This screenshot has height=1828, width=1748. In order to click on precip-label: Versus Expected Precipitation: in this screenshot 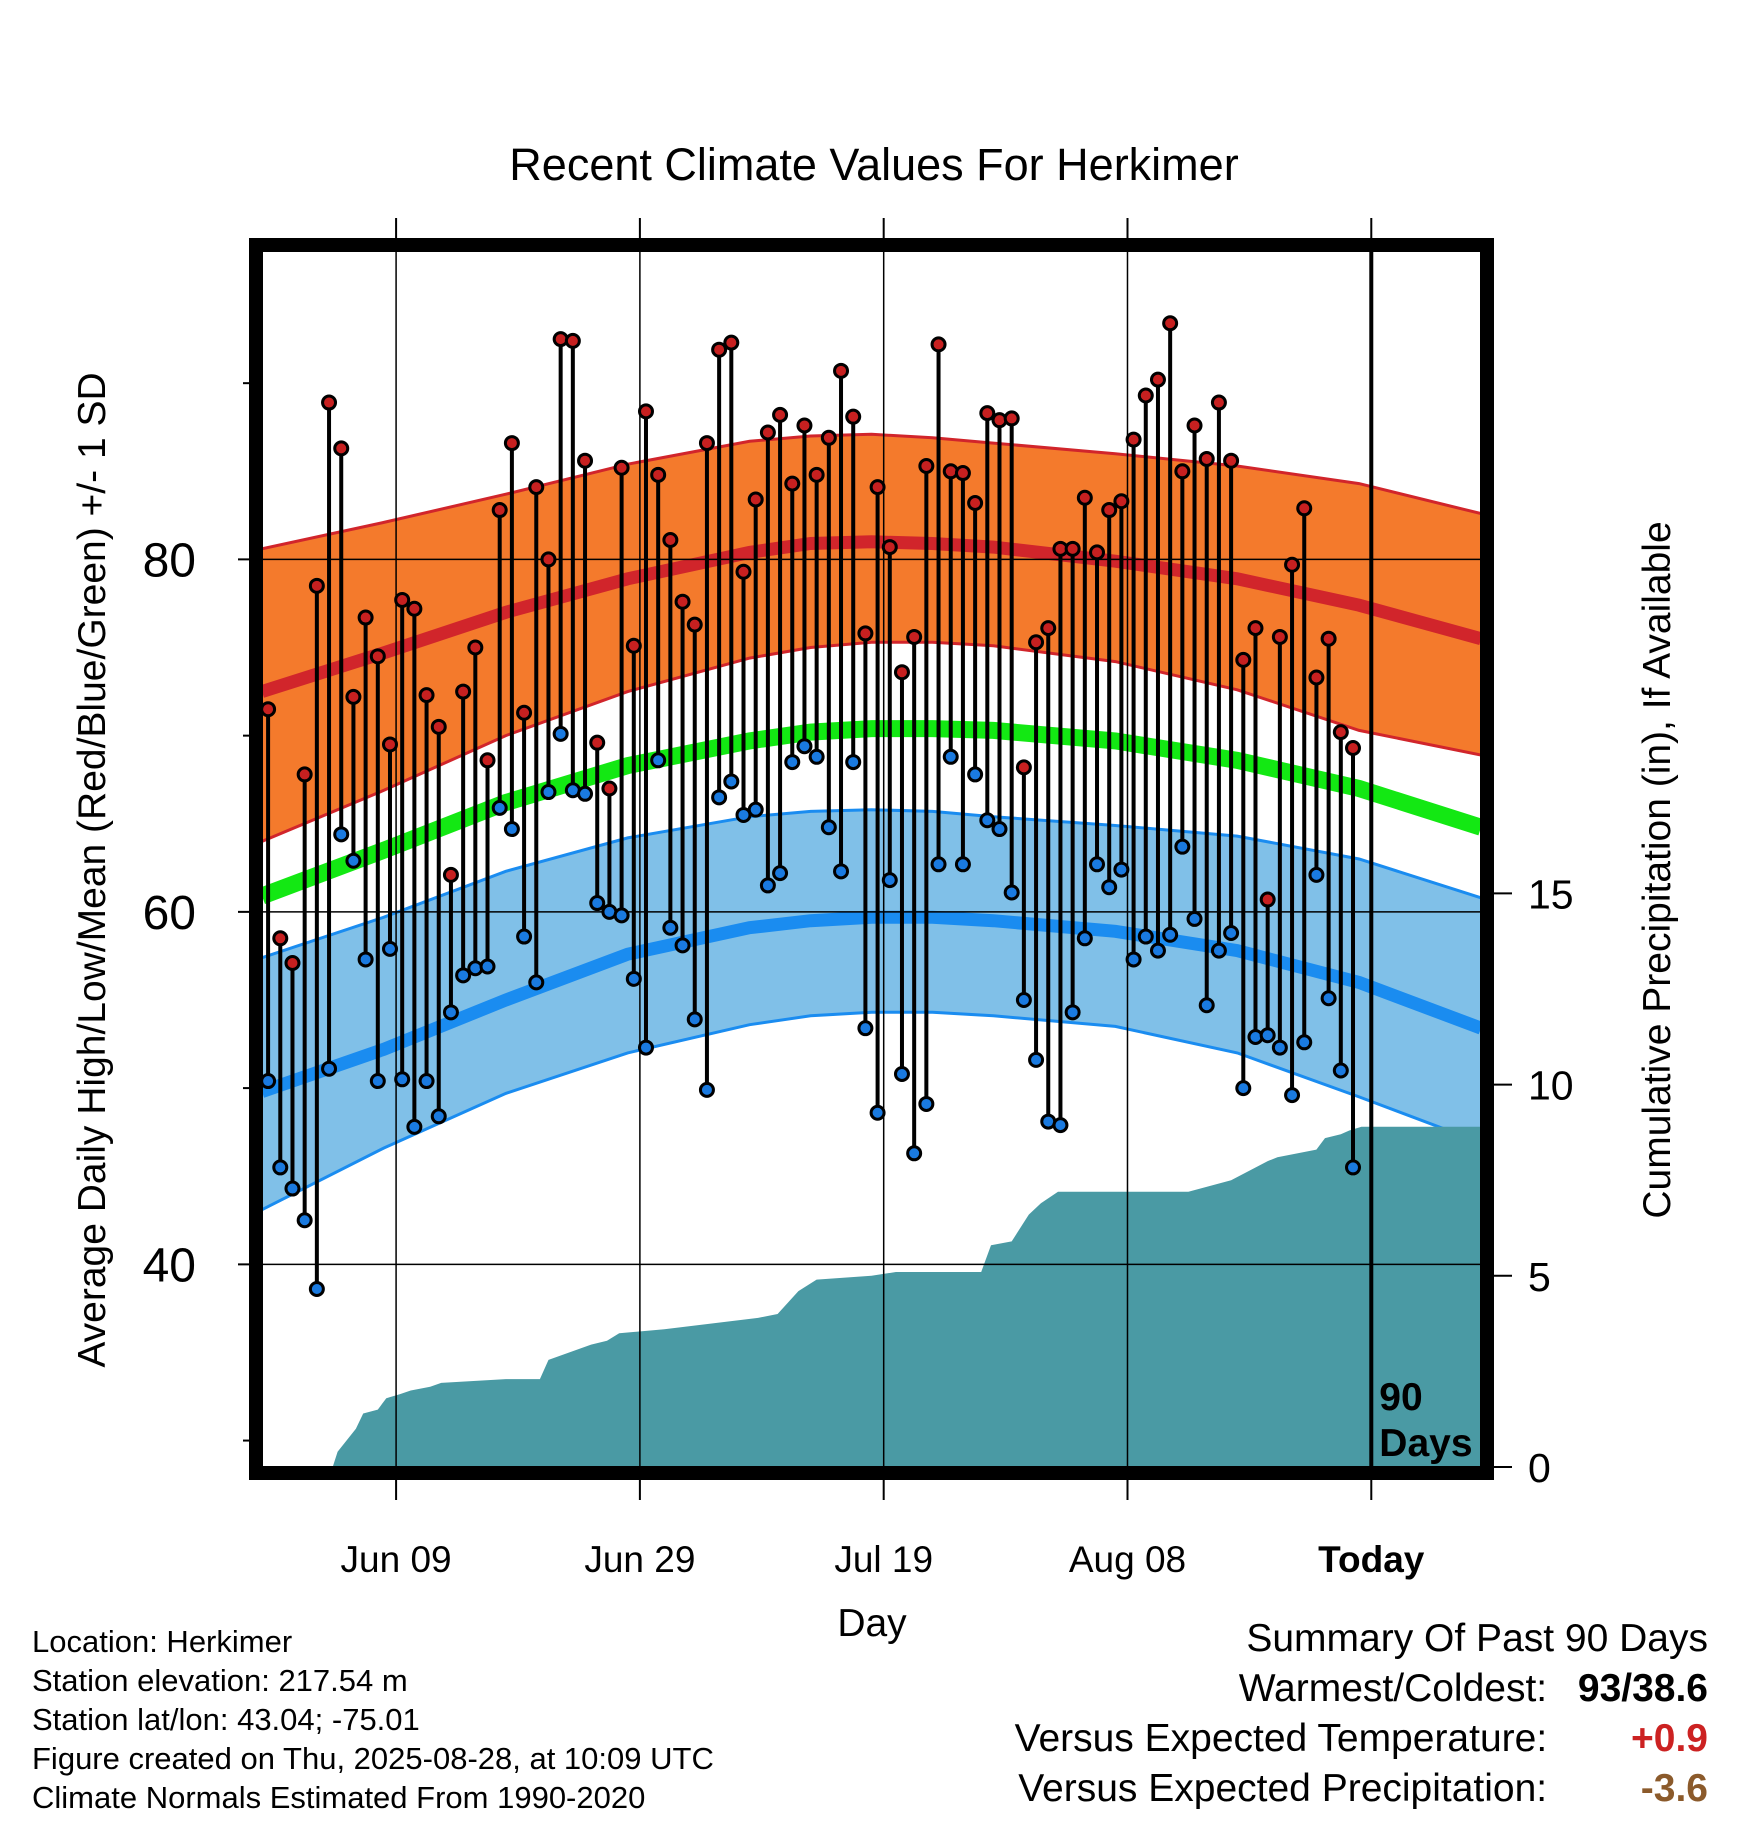, I will do `click(1283, 1788)`.